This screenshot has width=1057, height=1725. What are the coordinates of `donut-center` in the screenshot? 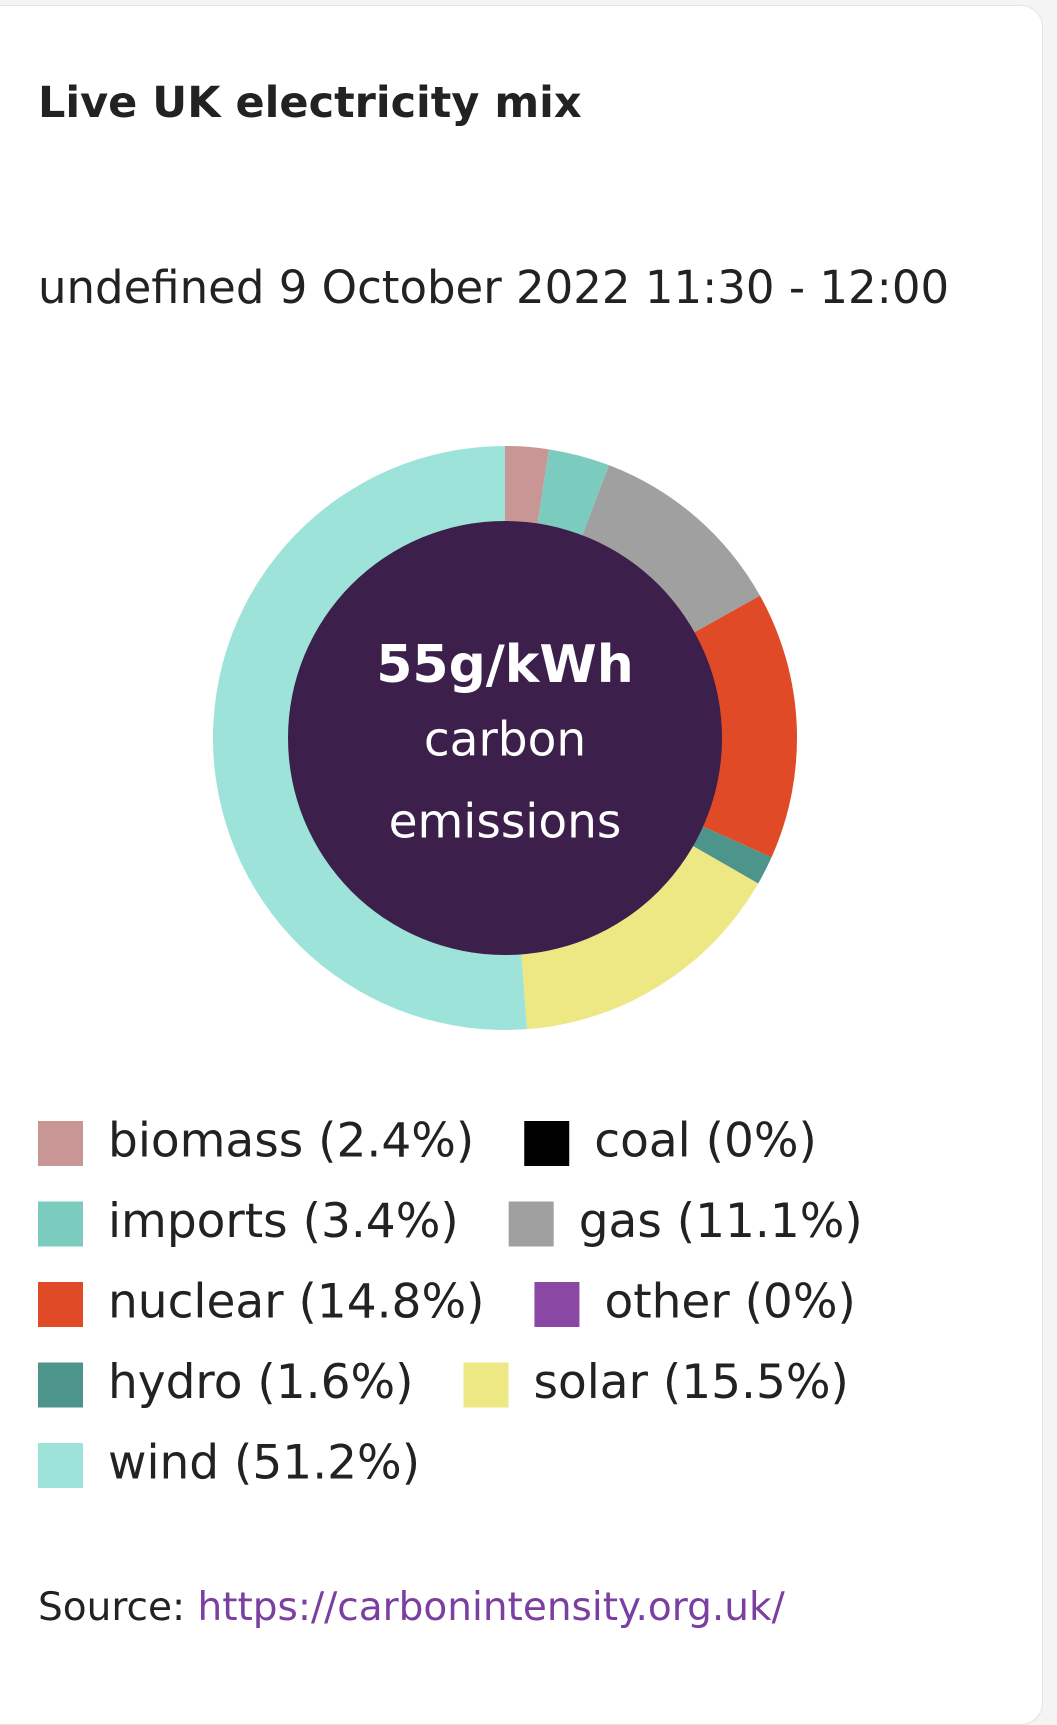 It's located at (505, 738).